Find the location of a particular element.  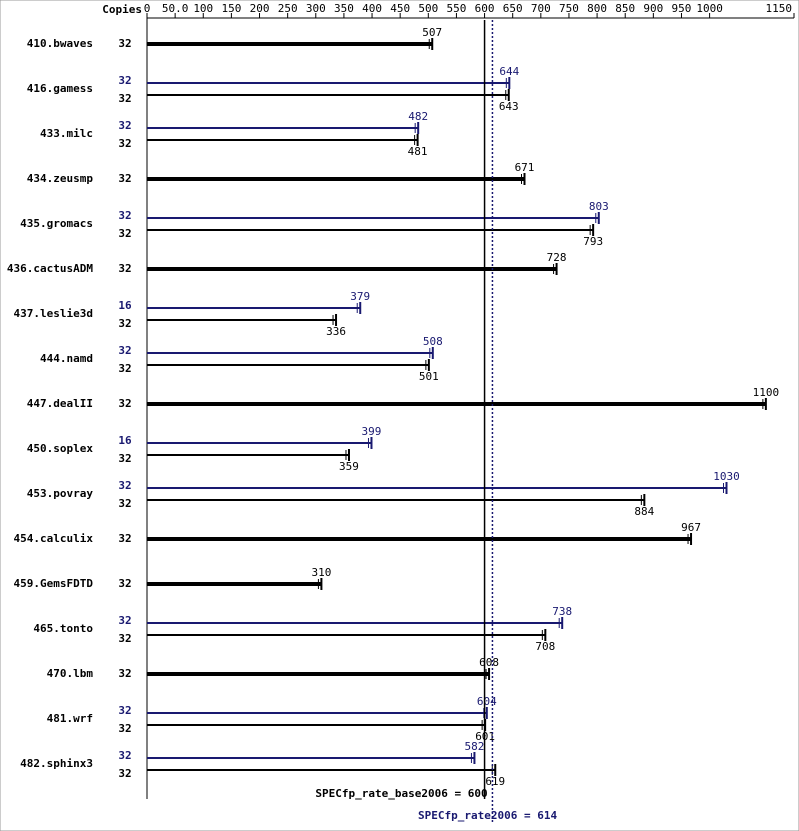

x-tick-label: 1000 is located at coordinates (709, 8).